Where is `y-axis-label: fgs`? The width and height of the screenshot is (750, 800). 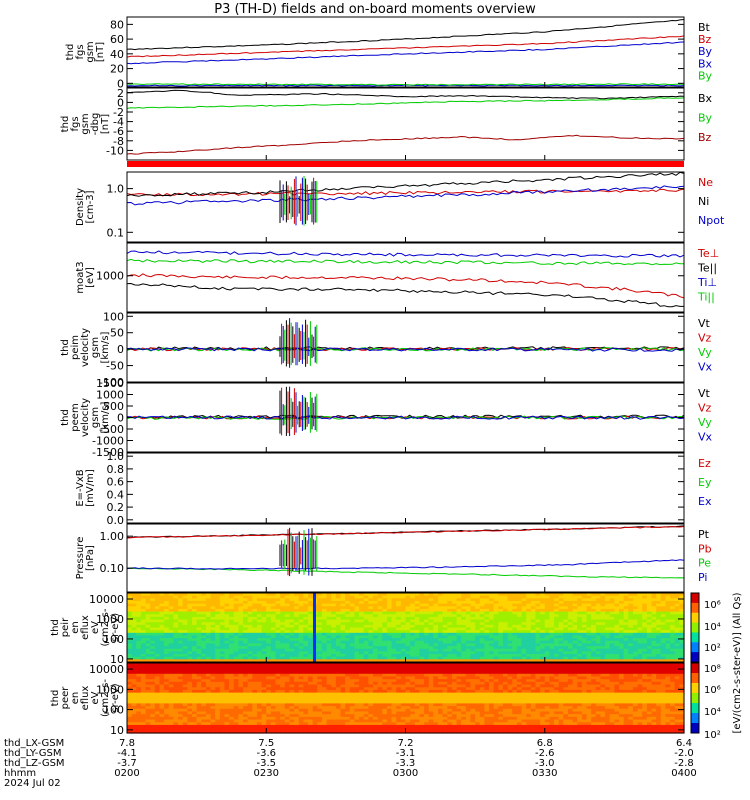
y-axis-label: fgs is located at coordinates (80, 51).